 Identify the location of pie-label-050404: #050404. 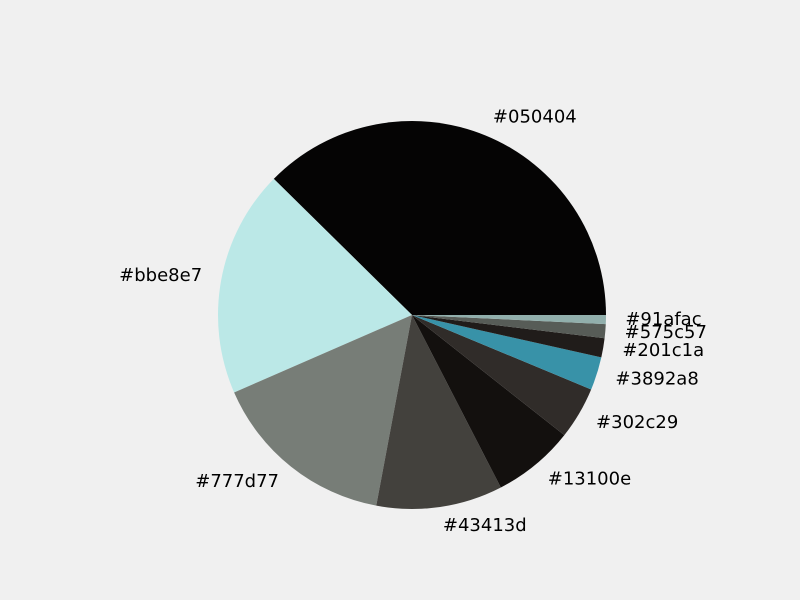
(535, 117).